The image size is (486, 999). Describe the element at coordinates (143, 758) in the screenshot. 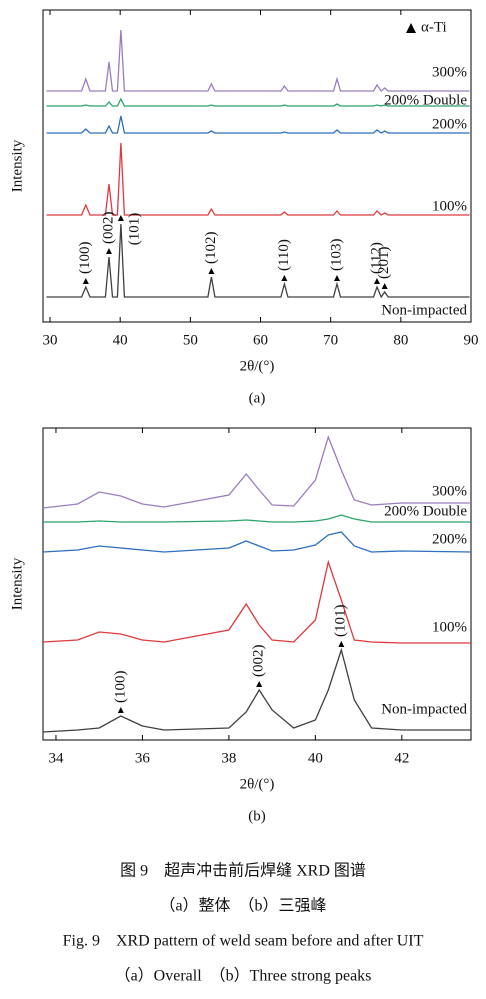

I see `x-tick-label: 36` at that location.